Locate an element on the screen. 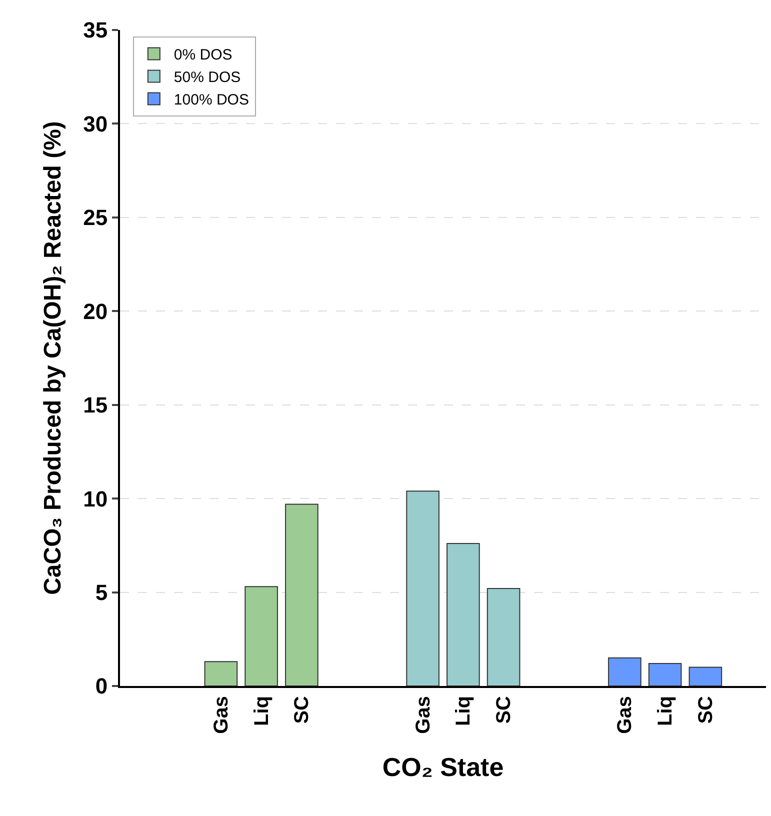  legend-label: 50% DOS is located at coordinates (207, 77).